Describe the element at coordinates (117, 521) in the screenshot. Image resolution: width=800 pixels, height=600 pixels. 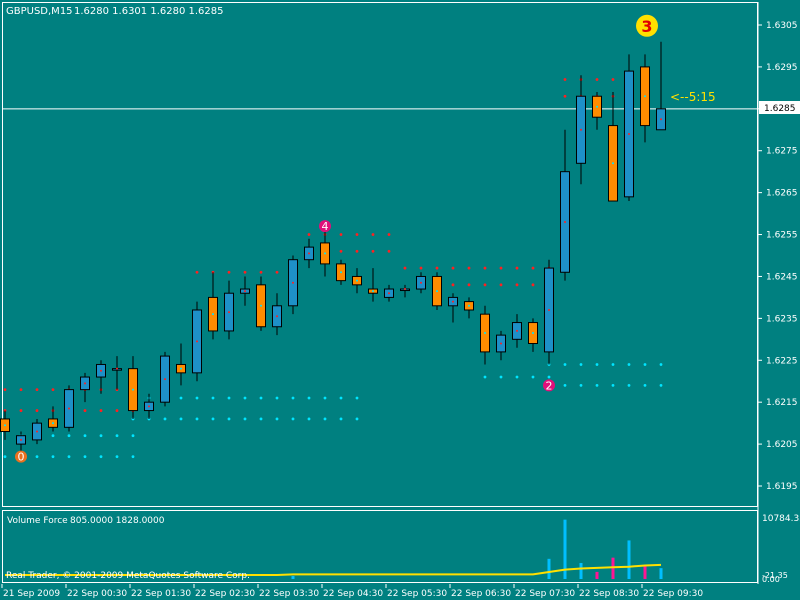
I see `volume-values: 805.0000 1828.0000` at that location.